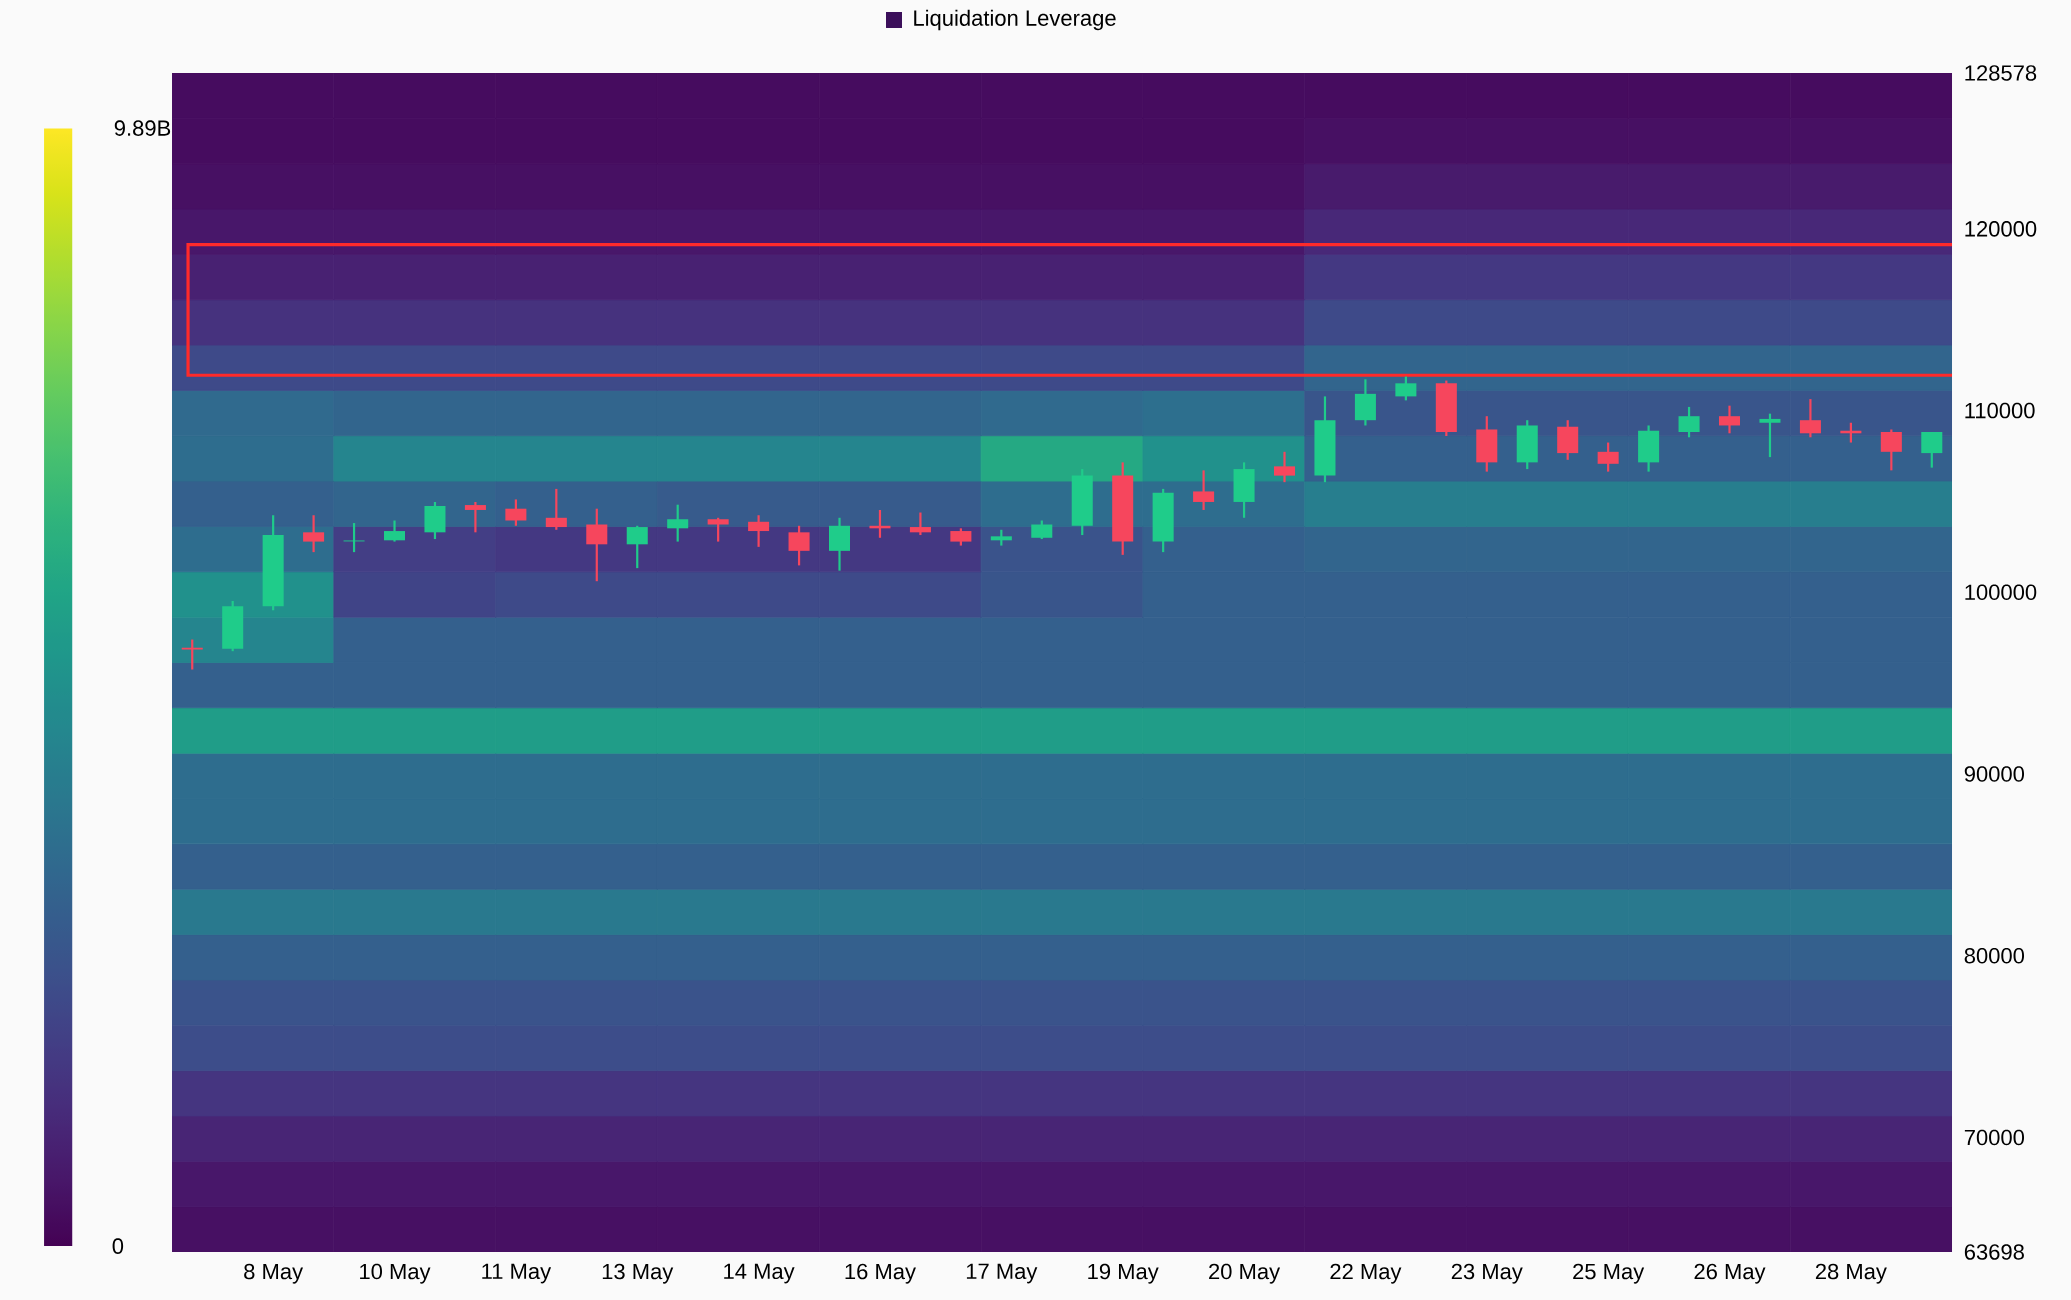 This screenshot has width=2071, height=1300. What do you see at coordinates (1366, 1273) in the screenshot?
I see `x-tick-label: 22 May` at bounding box center [1366, 1273].